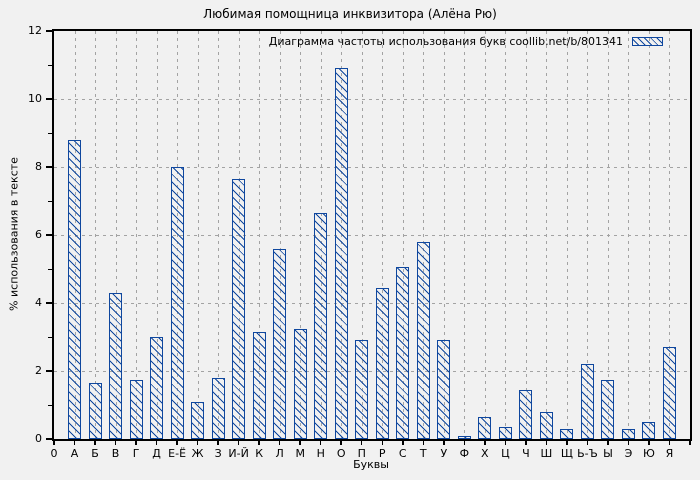 The width and height of the screenshot is (700, 480). What do you see at coordinates (74, 443) in the screenshot?
I see `x-tick-А` at bounding box center [74, 443].